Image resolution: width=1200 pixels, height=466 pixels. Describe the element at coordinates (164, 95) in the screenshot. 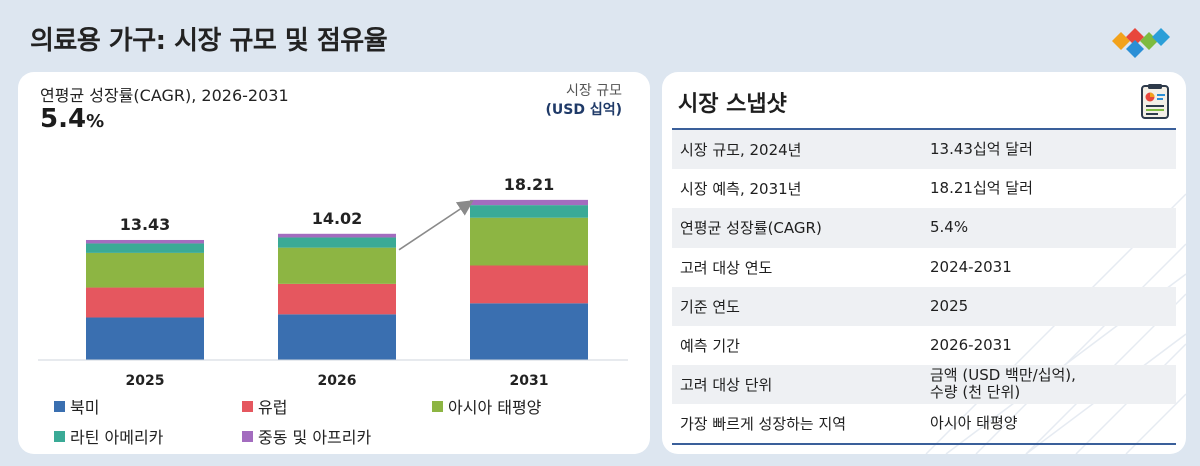

I see `cagr-label: 연평균 성장률(CAGR), 2026-2031` at that location.